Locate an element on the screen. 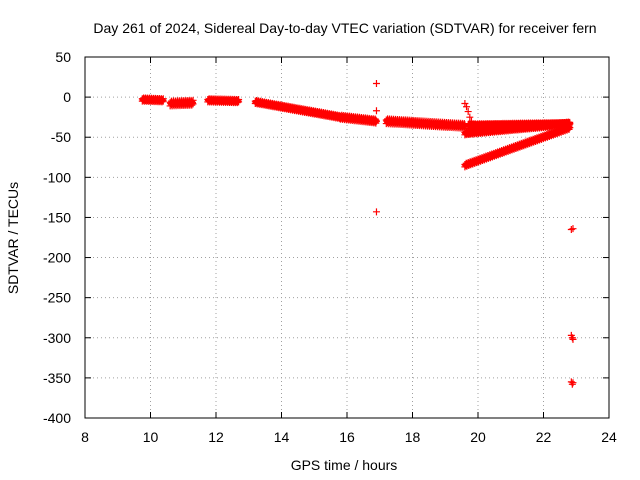  x-tick-label: 8 is located at coordinates (85, 437).